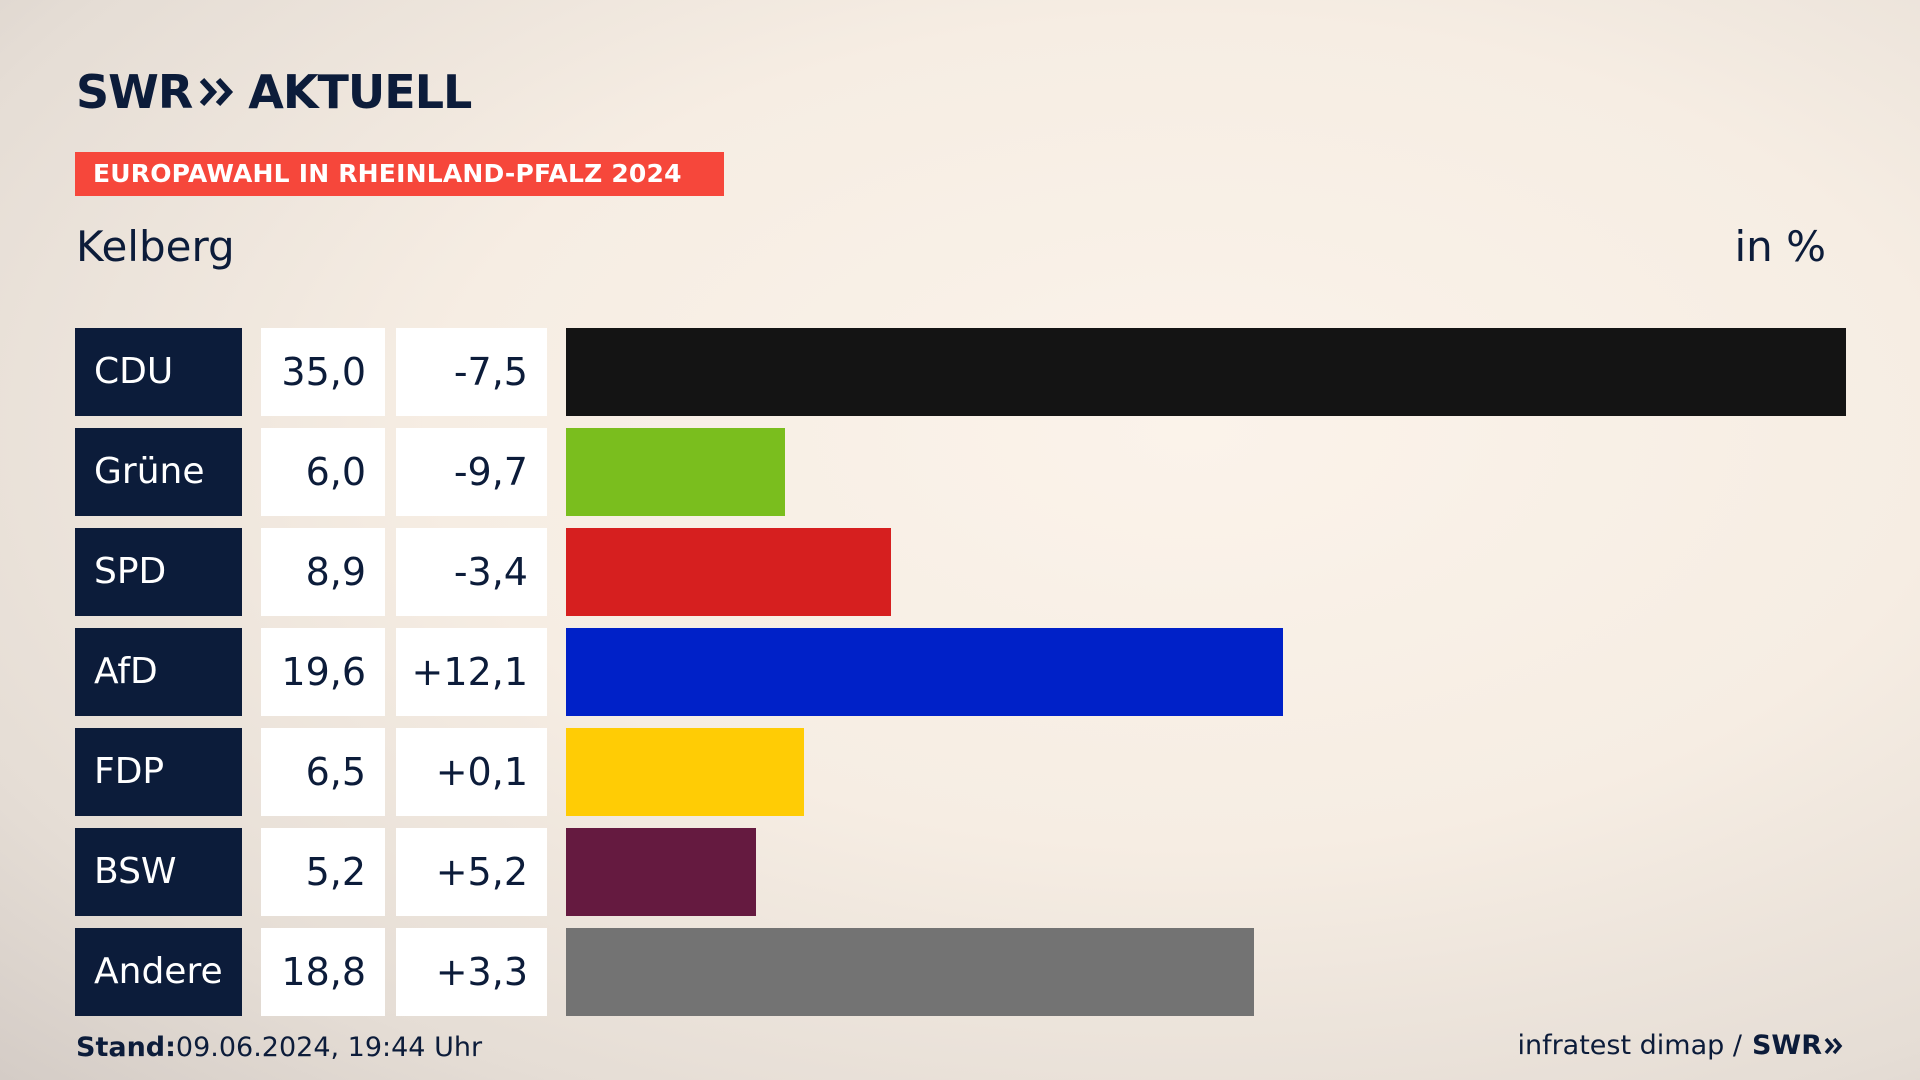 The width and height of the screenshot is (1920, 1080). What do you see at coordinates (471, 972) in the screenshot?
I see `diff-value: +3,3` at bounding box center [471, 972].